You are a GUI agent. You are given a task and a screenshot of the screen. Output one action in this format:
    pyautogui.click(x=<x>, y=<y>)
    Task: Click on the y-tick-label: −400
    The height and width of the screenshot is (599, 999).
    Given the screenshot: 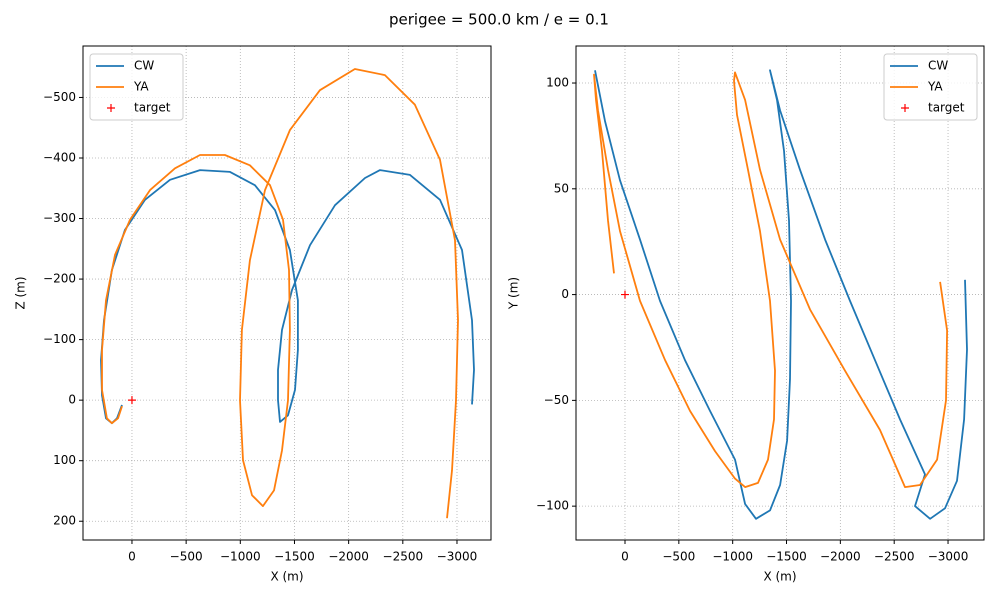 What is the action you would take?
    pyautogui.click(x=59, y=157)
    